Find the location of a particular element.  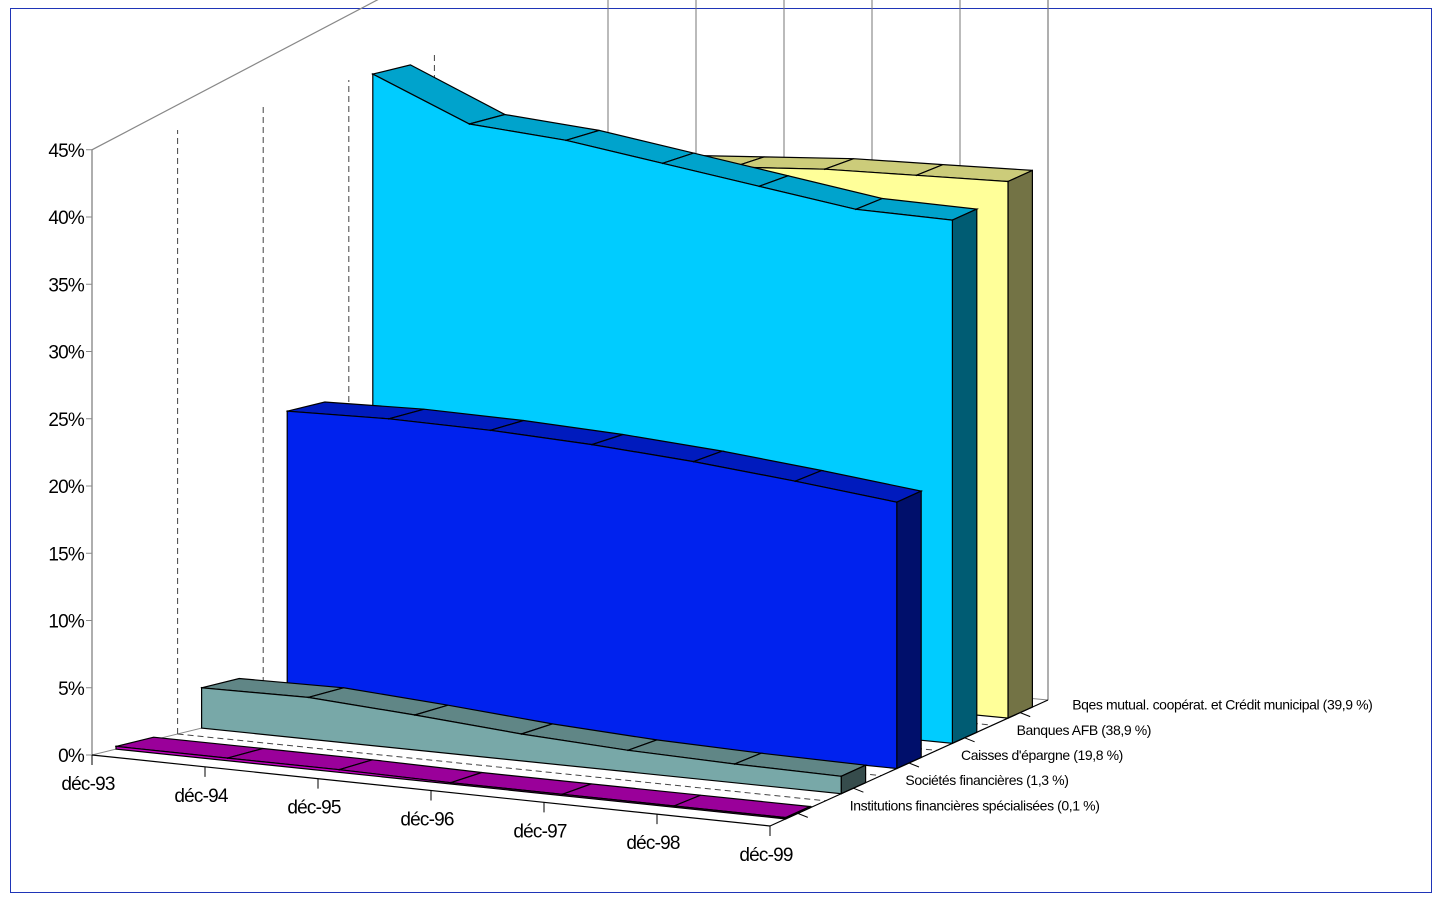

x-tick-label: déc-93 is located at coordinates (88, 784).